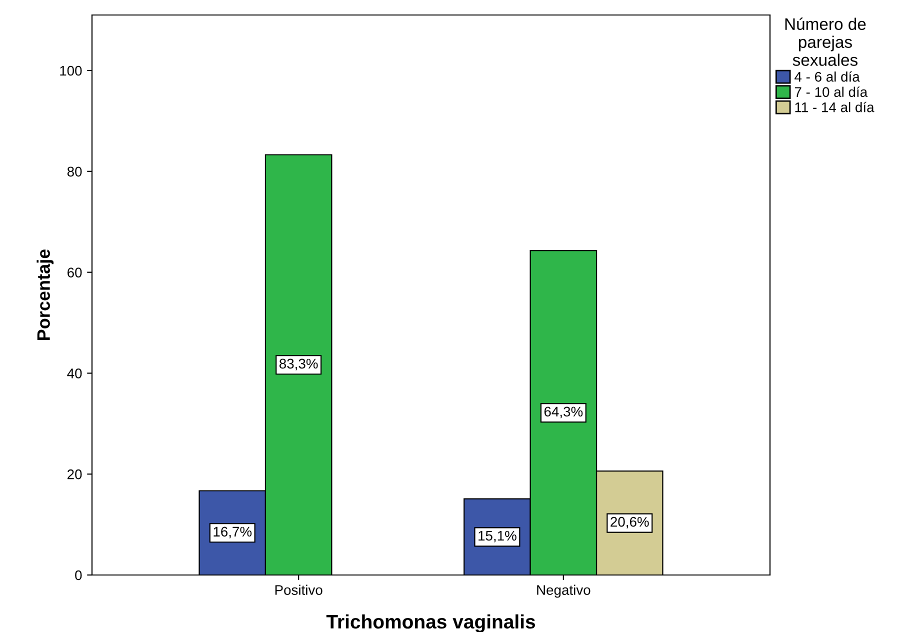  Describe the element at coordinates (629, 522) in the screenshot. I see `data-label: 20,6%` at that location.